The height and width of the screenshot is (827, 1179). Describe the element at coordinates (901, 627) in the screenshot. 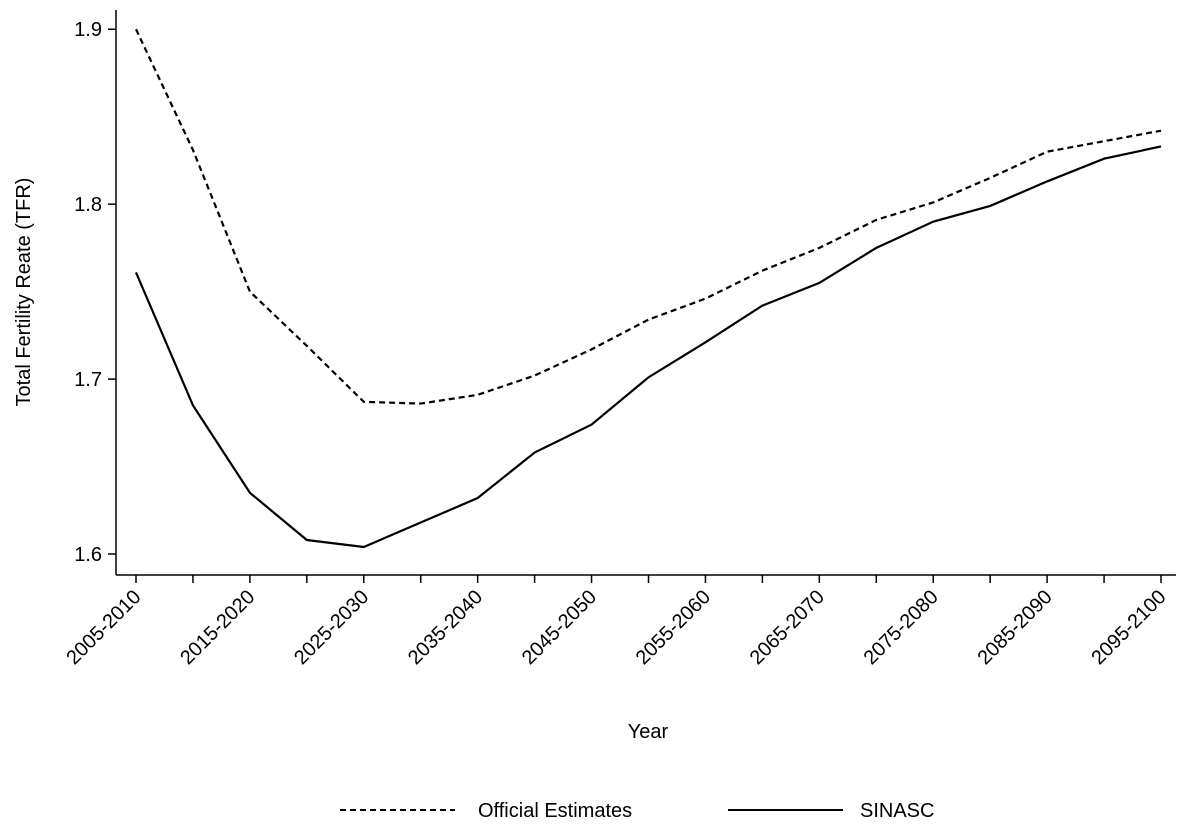

I see `x-tick-label: 2075-2080` at that location.